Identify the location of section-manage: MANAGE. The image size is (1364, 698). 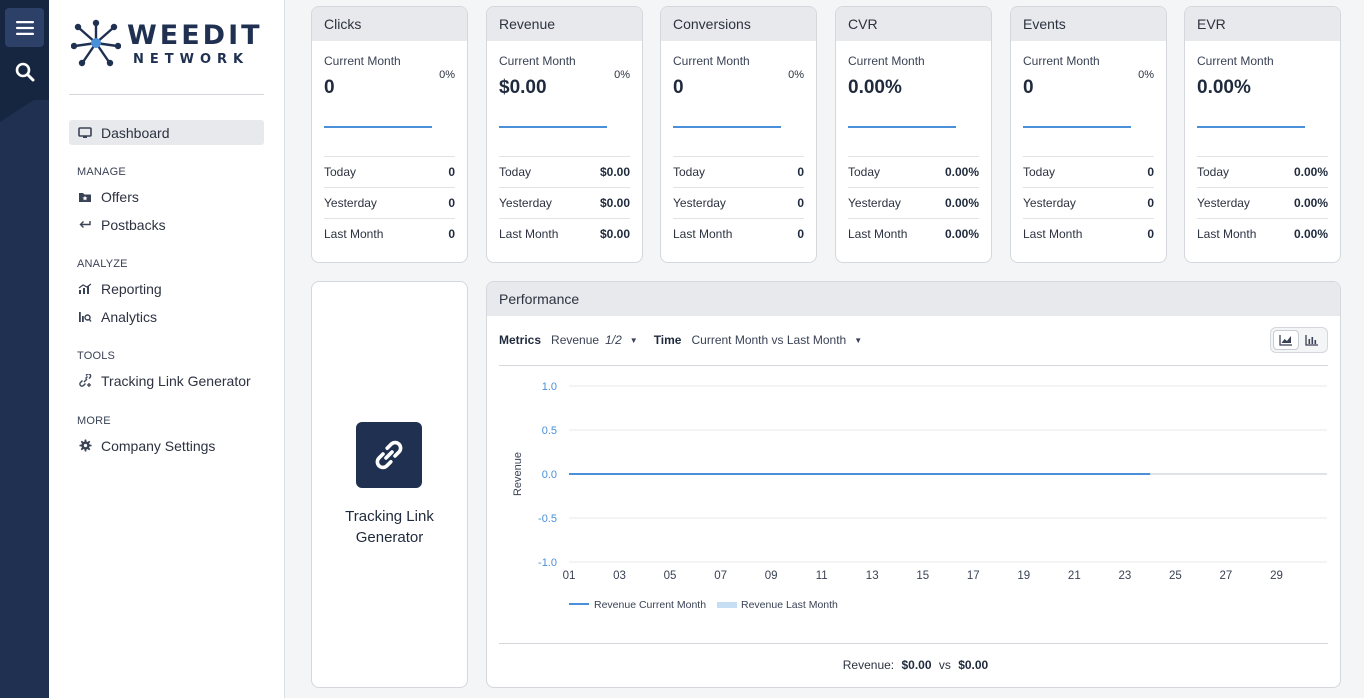
(101, 172).